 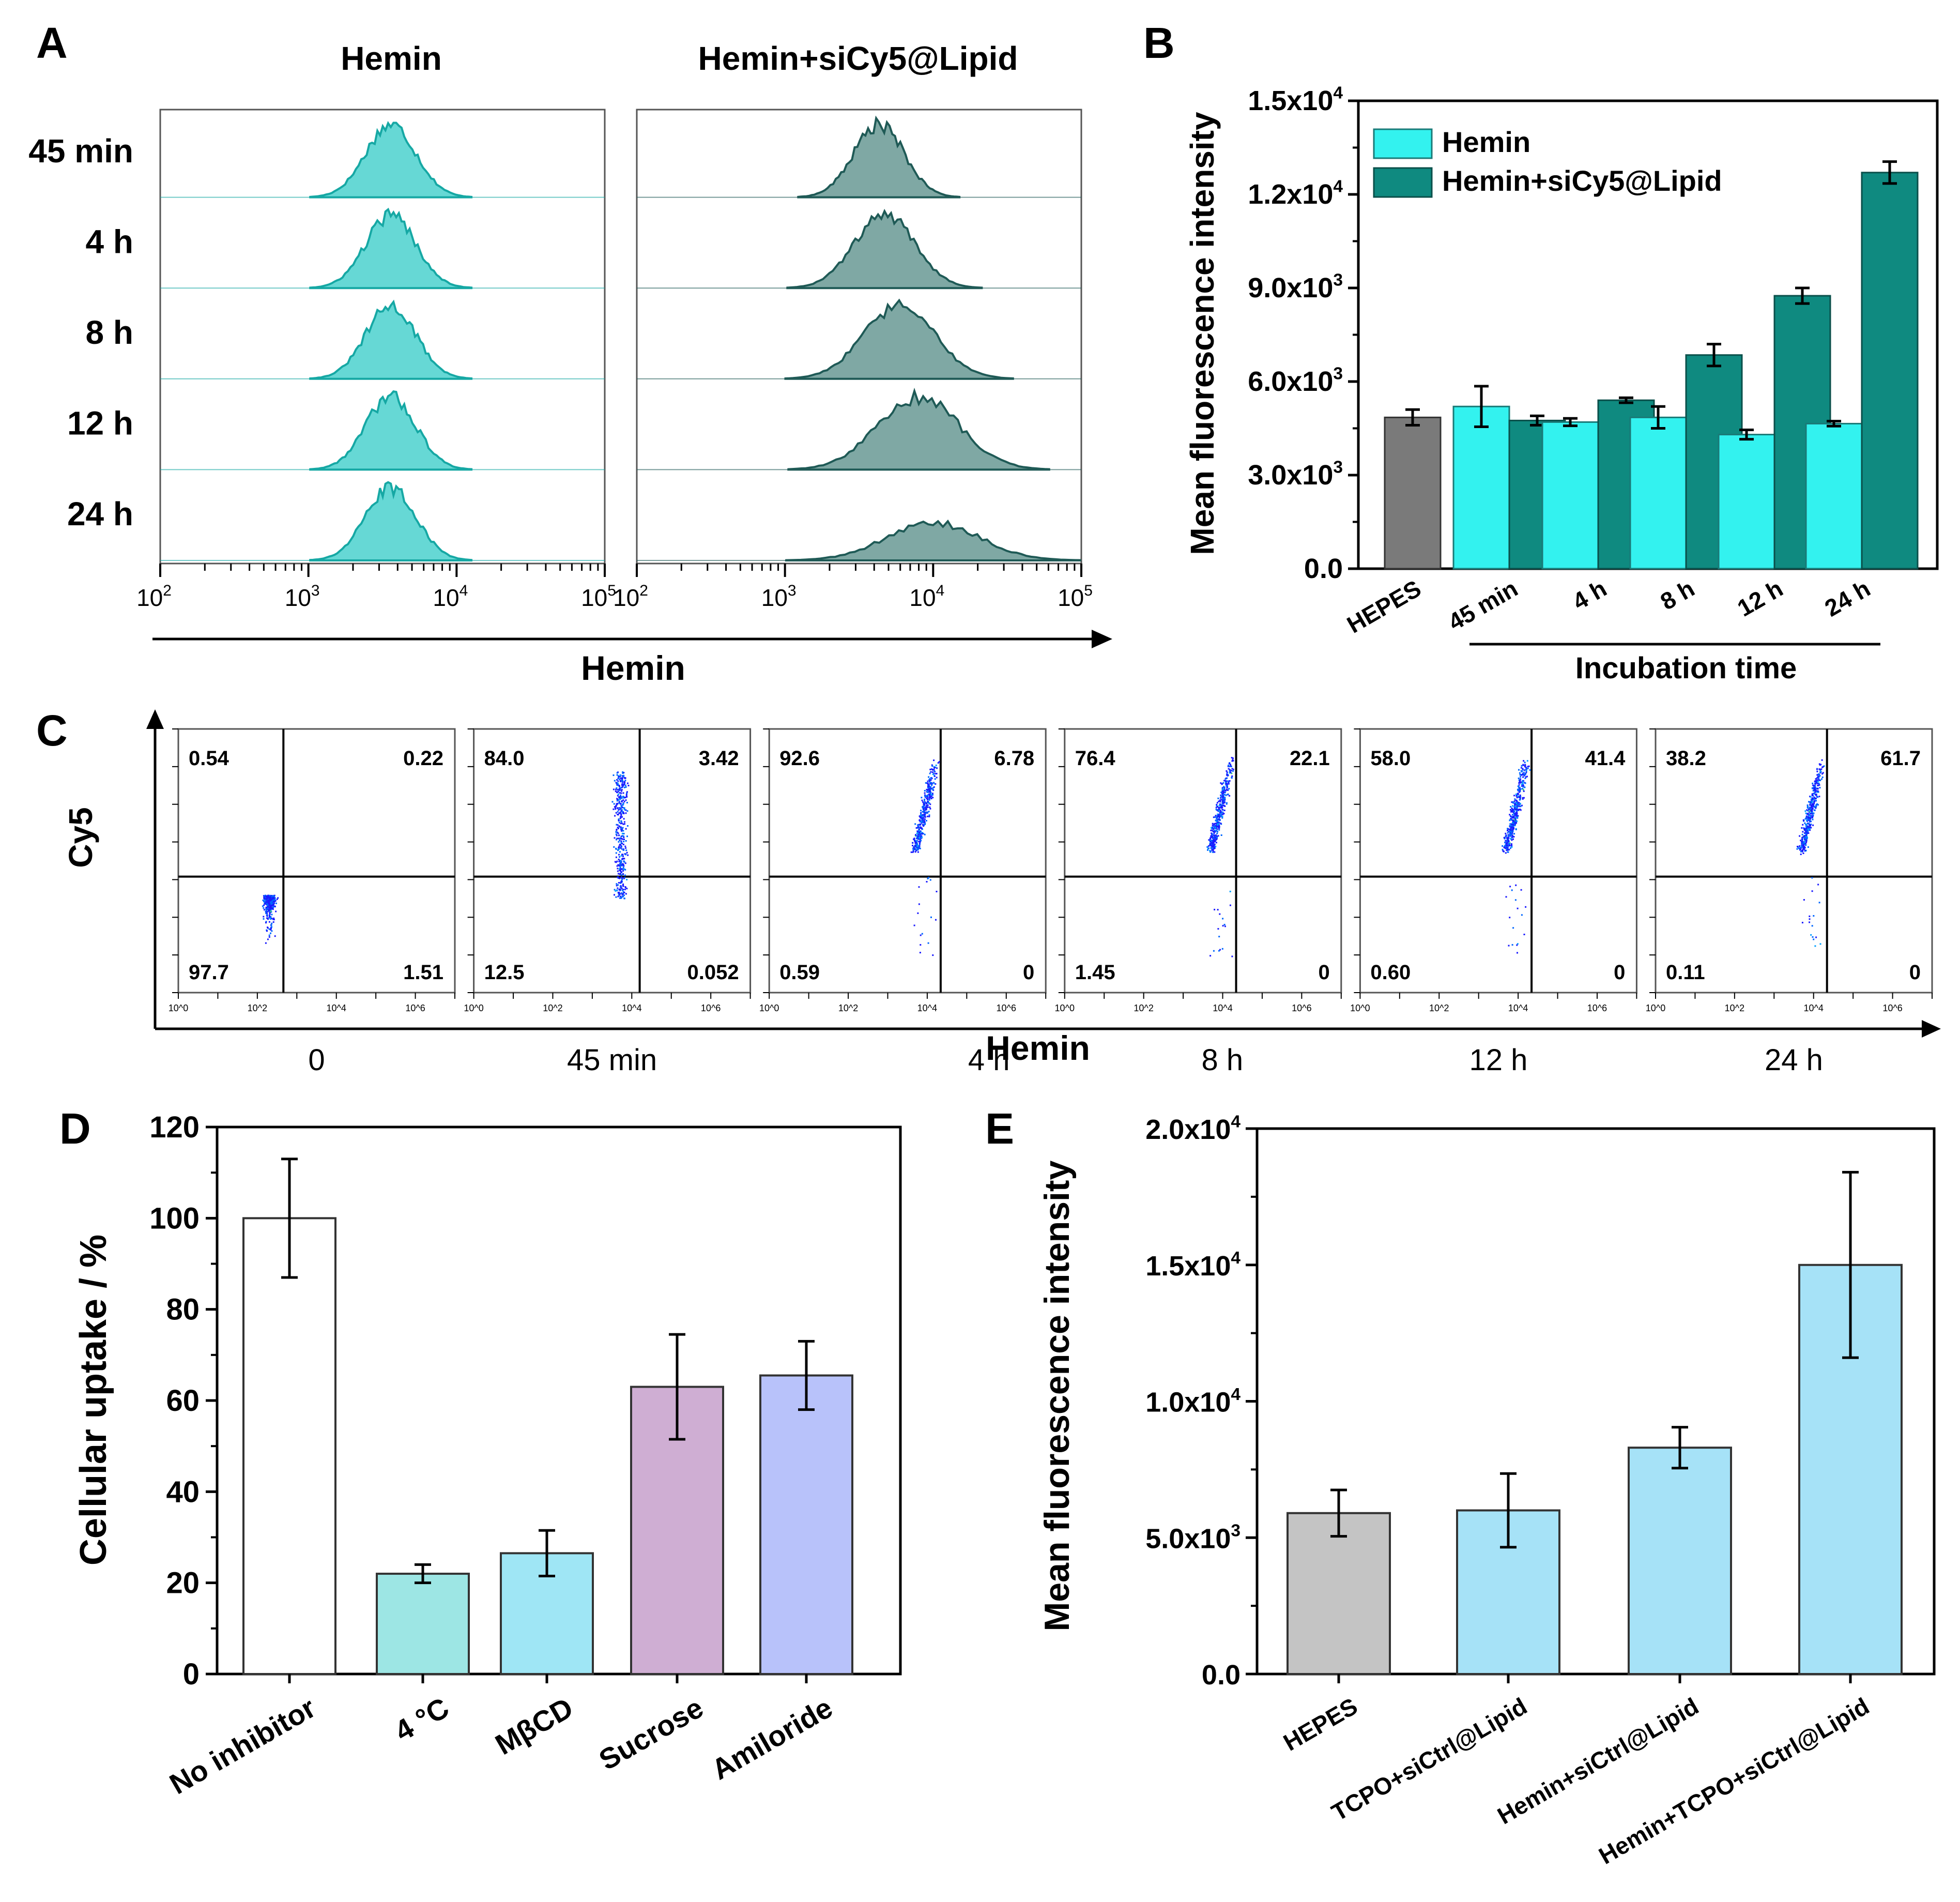 I want to click on panel-a-row-label: 8 h, so click(x=110, y=332).